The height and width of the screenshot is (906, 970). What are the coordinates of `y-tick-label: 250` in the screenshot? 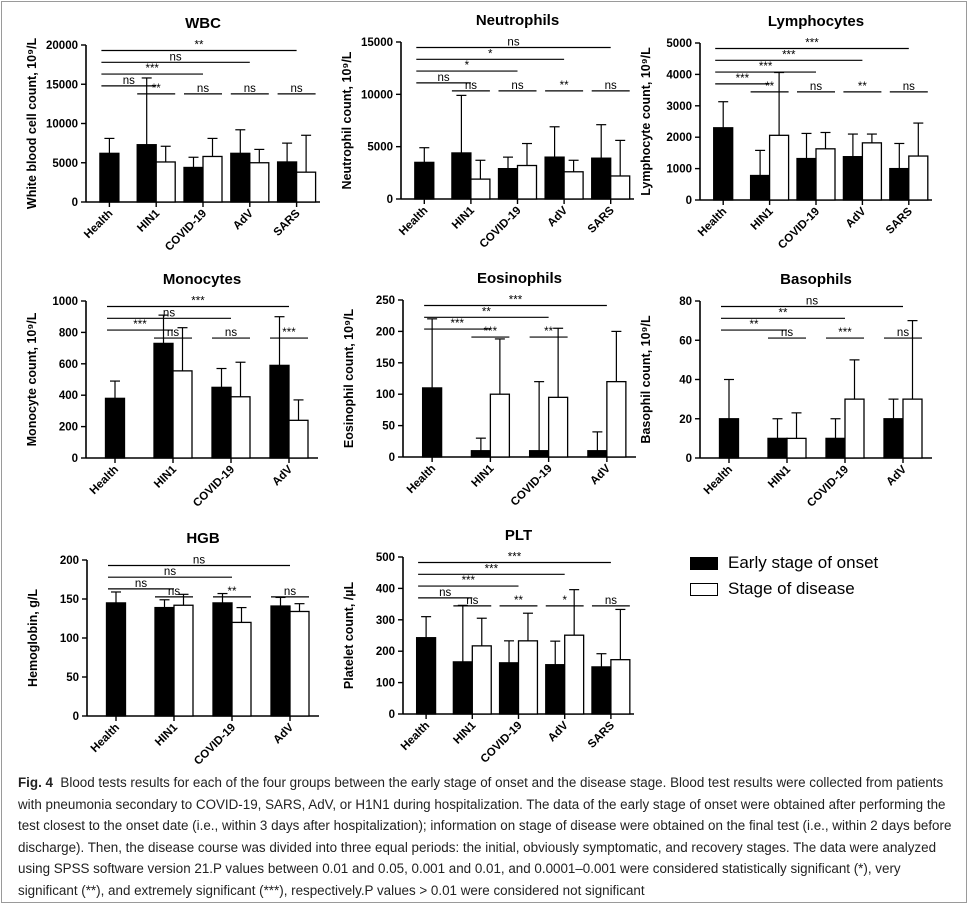 It's located at (385, 301).